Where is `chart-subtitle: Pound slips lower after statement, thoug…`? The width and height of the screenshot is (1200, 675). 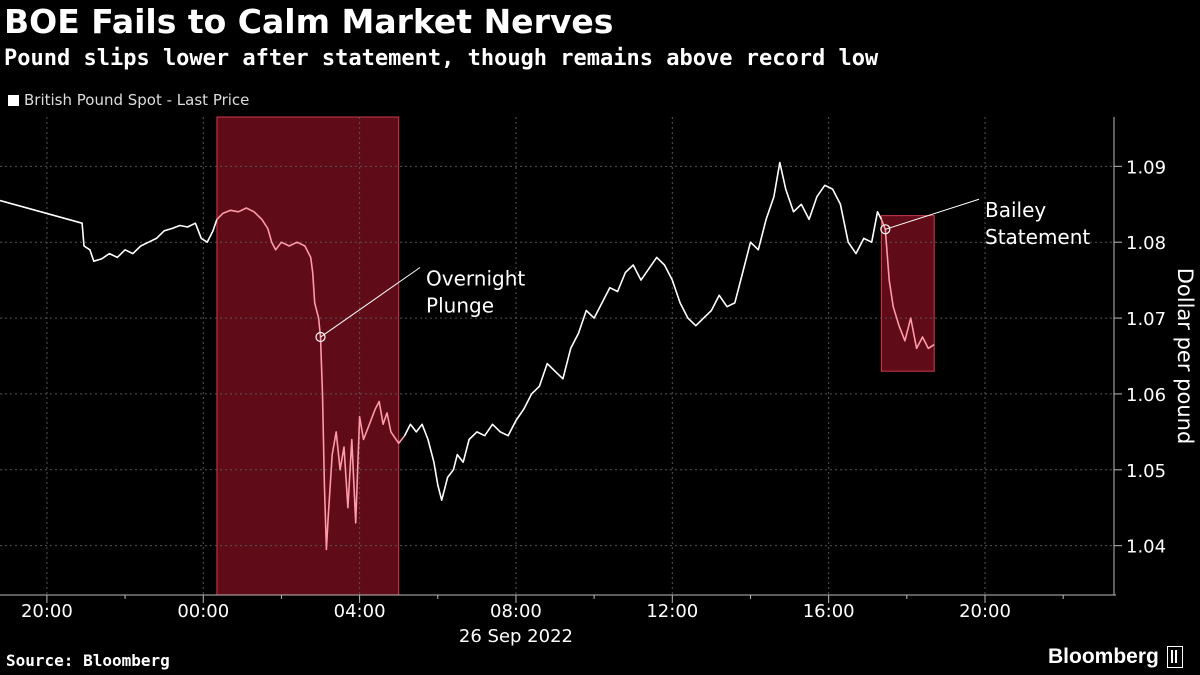 chart-subtitle: Pound slips lower after statement, thoug… is located at coordinates (441, 58).